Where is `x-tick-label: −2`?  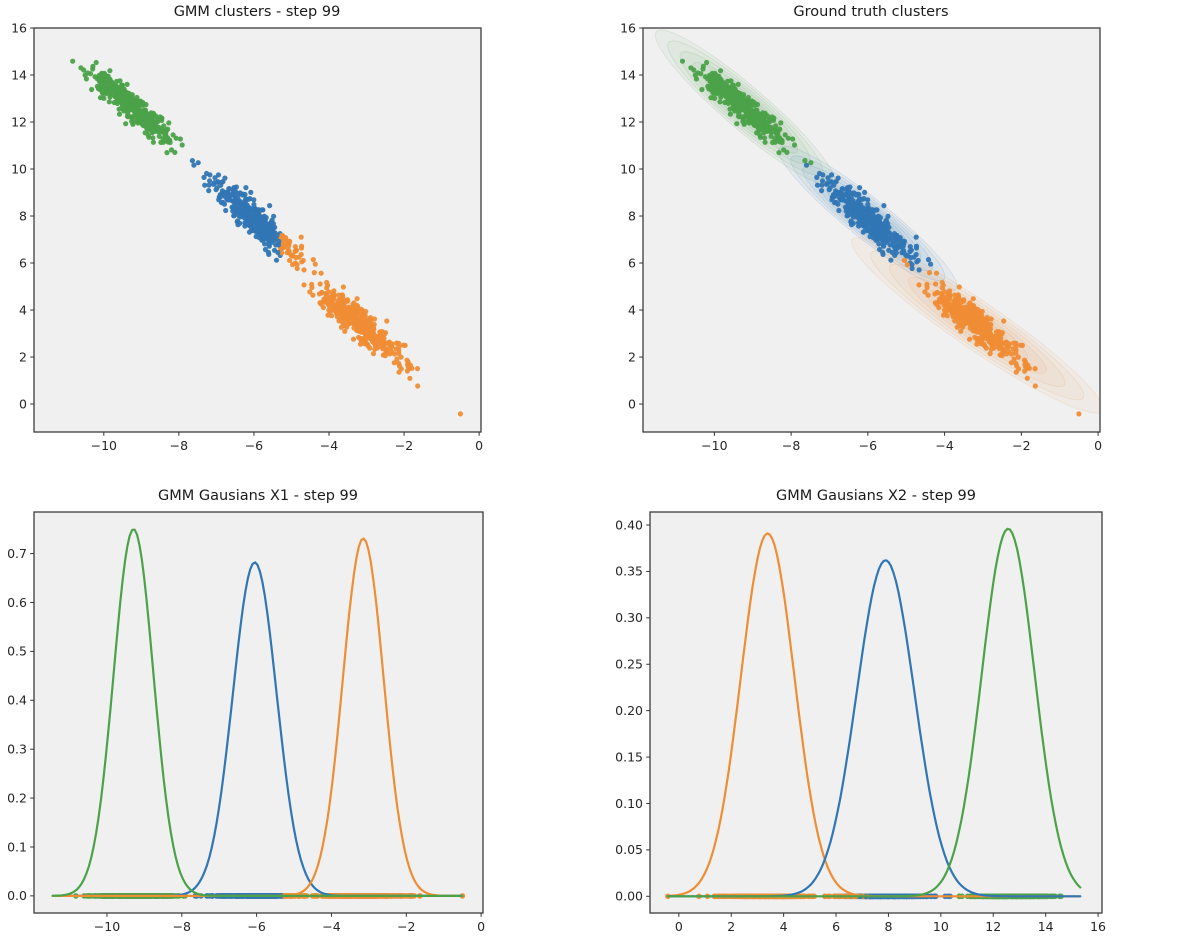 x-tick-label: −2 is located at coordinates (404, 445).